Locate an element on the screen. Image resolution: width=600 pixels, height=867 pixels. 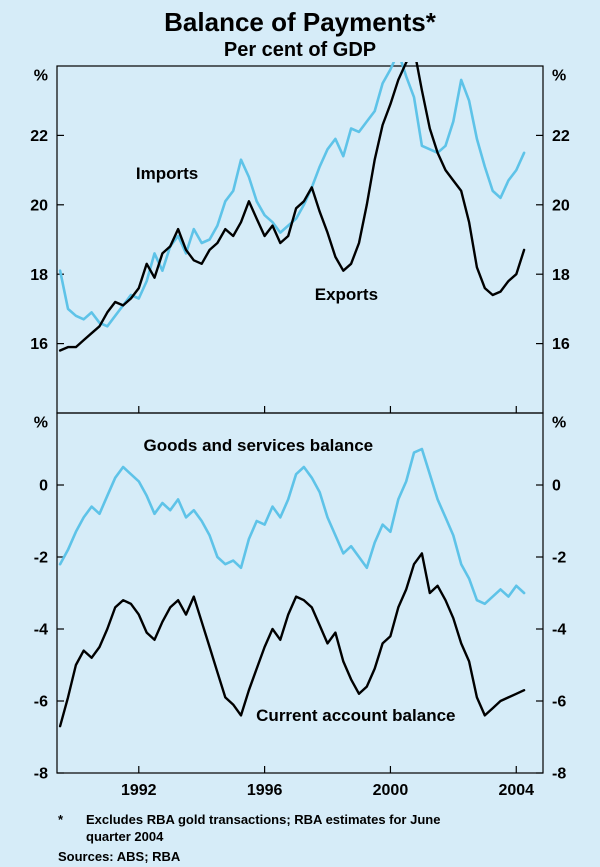
x-tick-label: 2000 is located at coordinates (391, 790).